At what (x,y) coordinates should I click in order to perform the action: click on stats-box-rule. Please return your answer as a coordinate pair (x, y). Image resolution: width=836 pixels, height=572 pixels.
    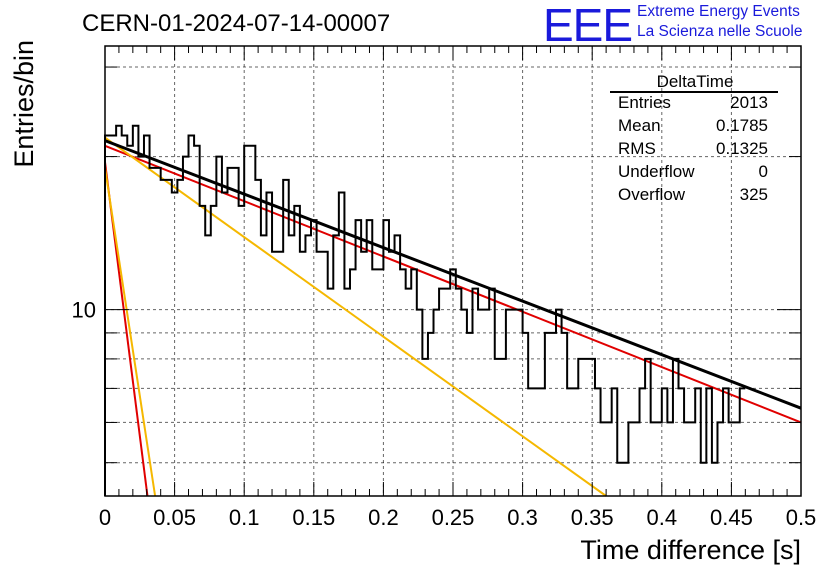
    Looking at the image, I should click on (694, 92).